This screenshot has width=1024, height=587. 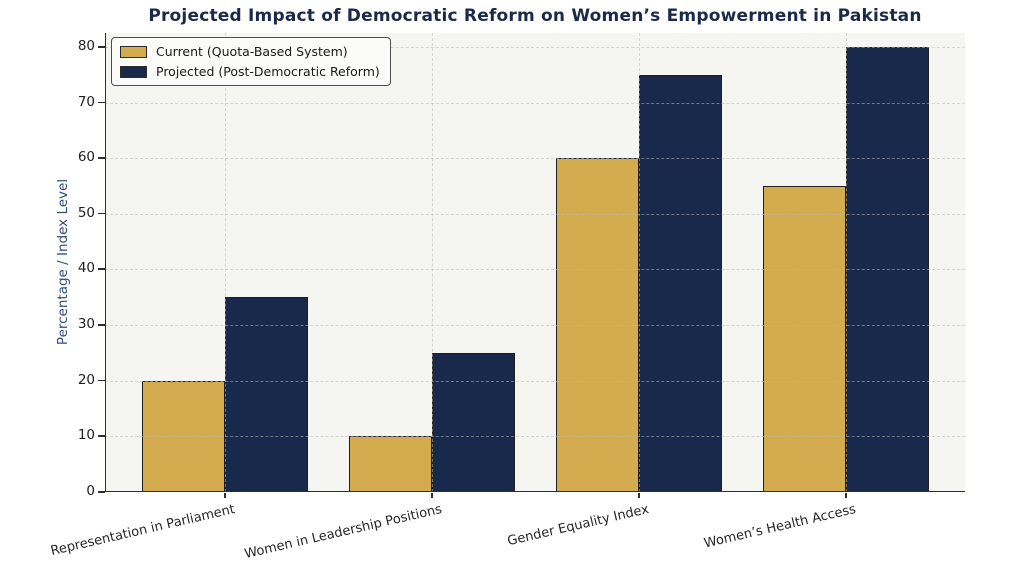 What do you see at coordinates (86, 268) in the screenshot?
I see `y-tick-label-40: 40` at bounding box center [86, 268].